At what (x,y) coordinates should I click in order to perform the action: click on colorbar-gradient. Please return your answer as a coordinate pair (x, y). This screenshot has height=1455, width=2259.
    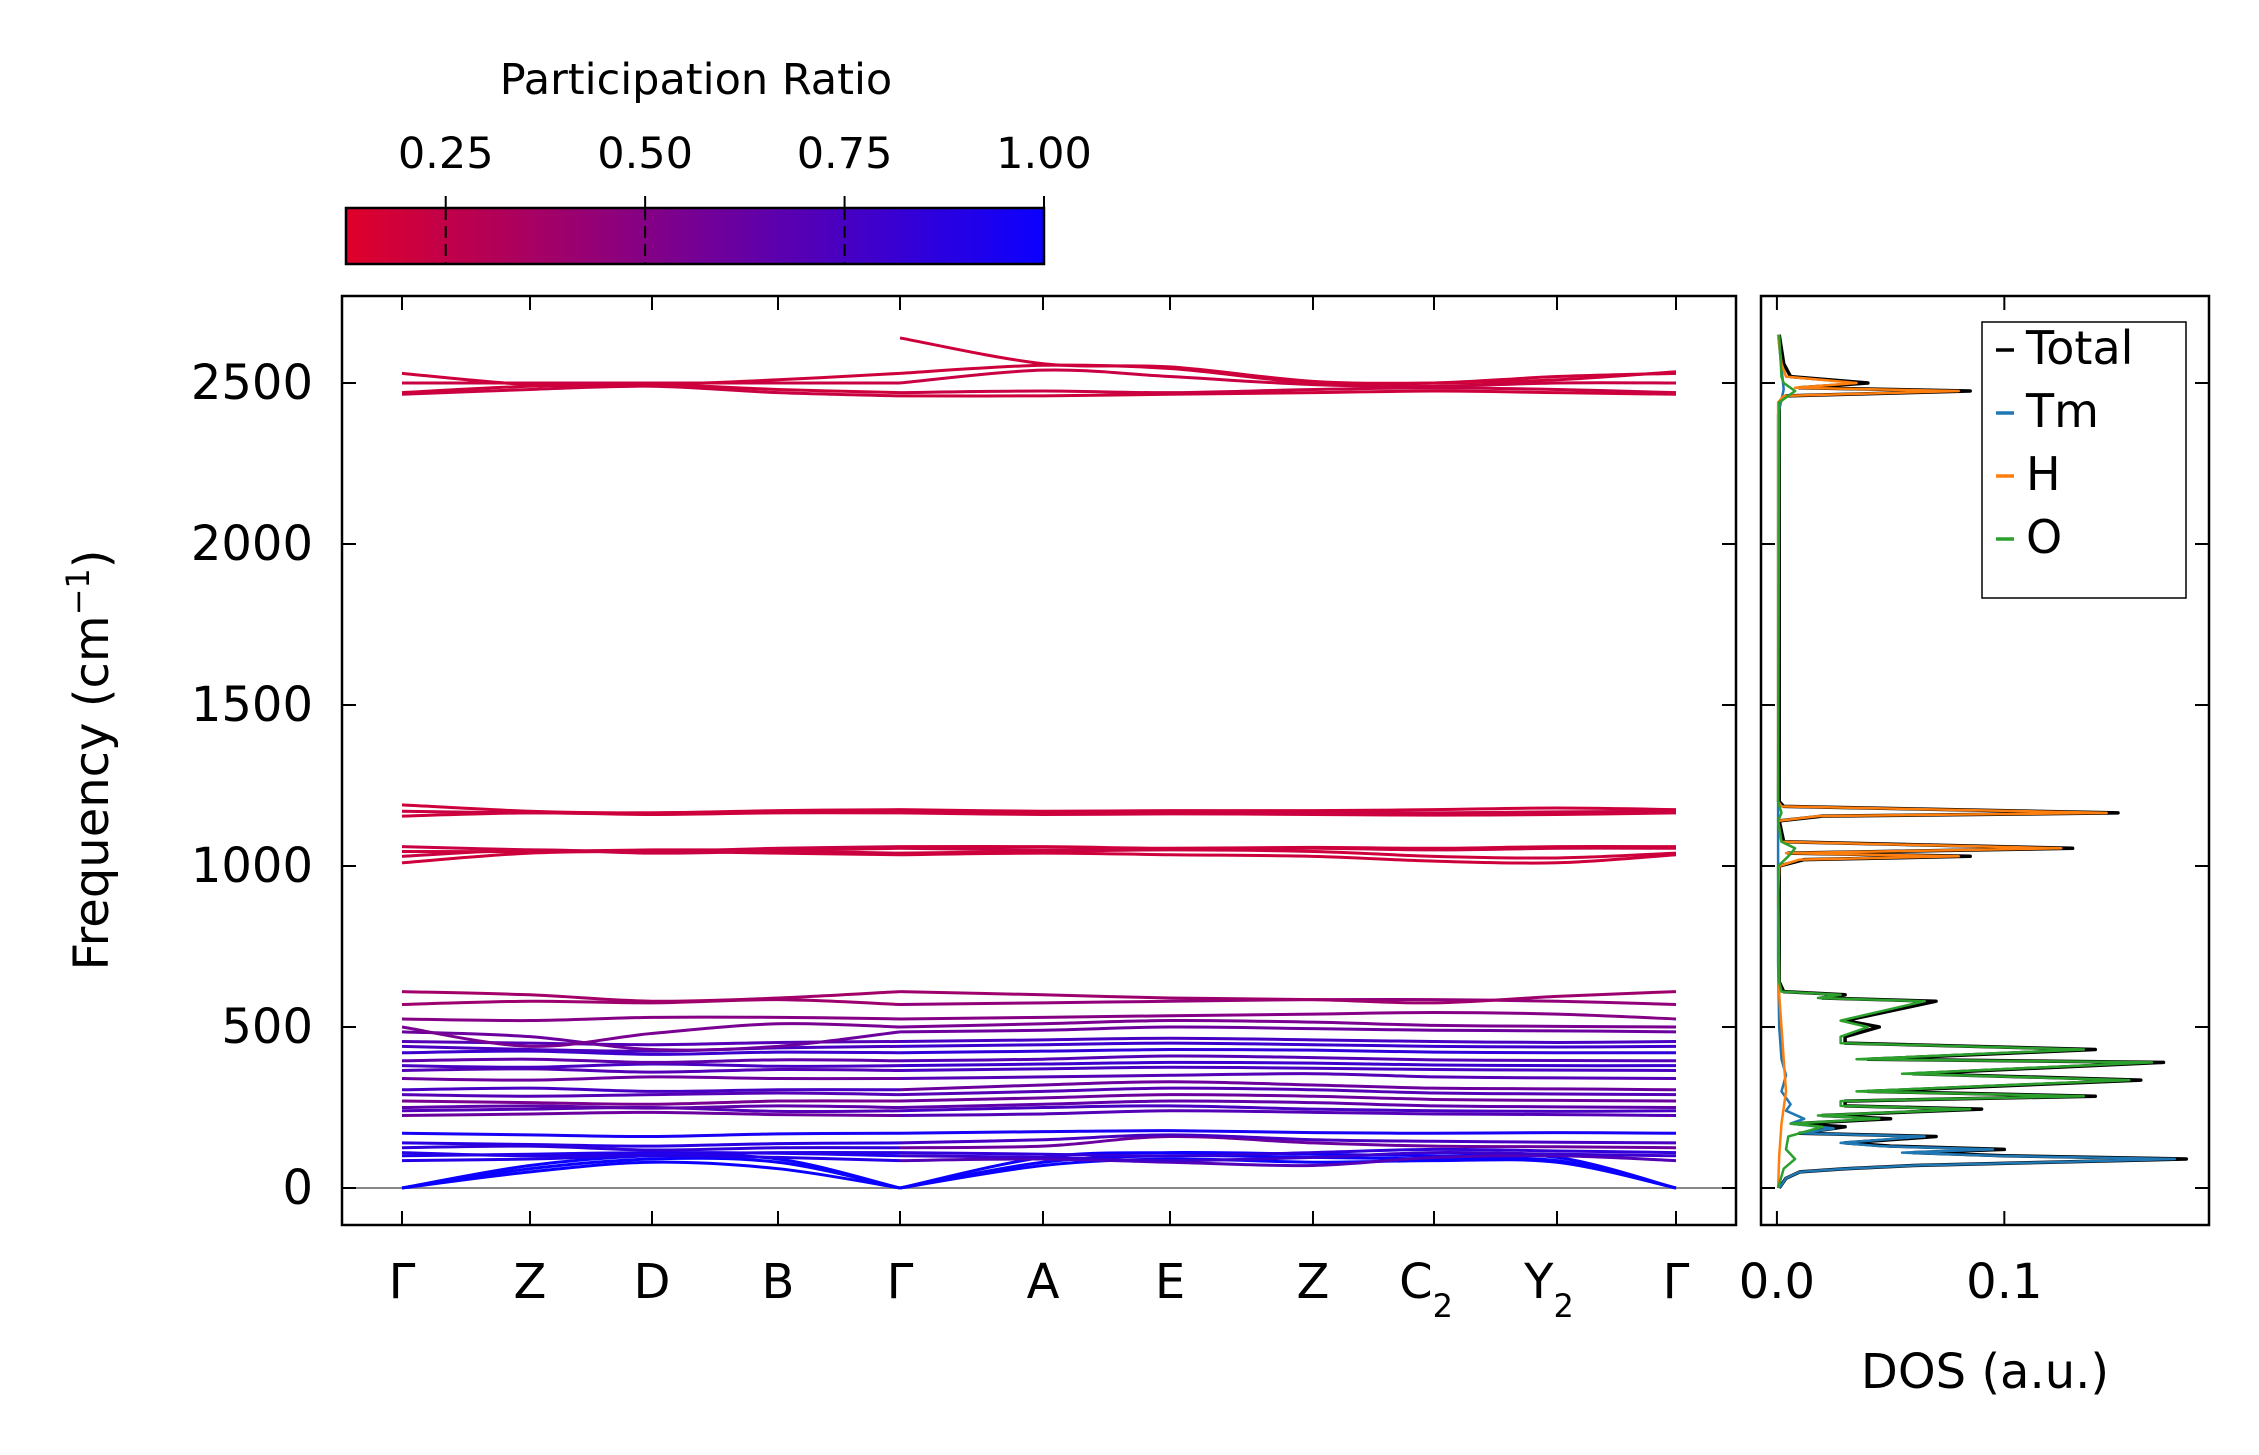
    Looking at the image, I should click on (695, 236).